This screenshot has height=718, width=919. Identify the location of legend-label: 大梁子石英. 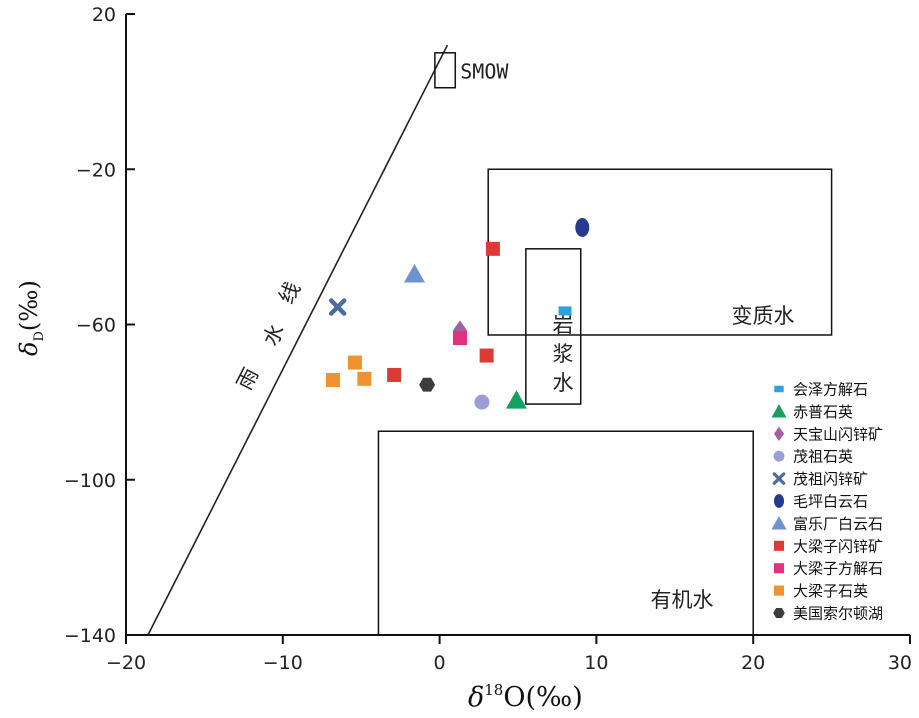
(830, 591).